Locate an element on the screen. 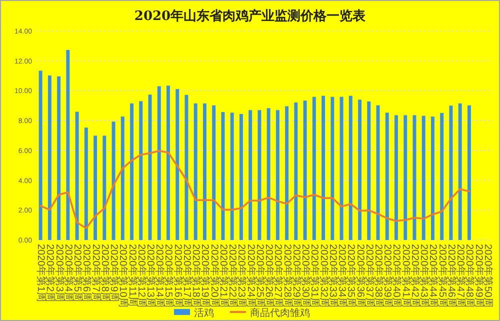 This screenshot has width=500, height=321. legend-label: 商品代肉雏鸡 is located at coordinates (280, 313).